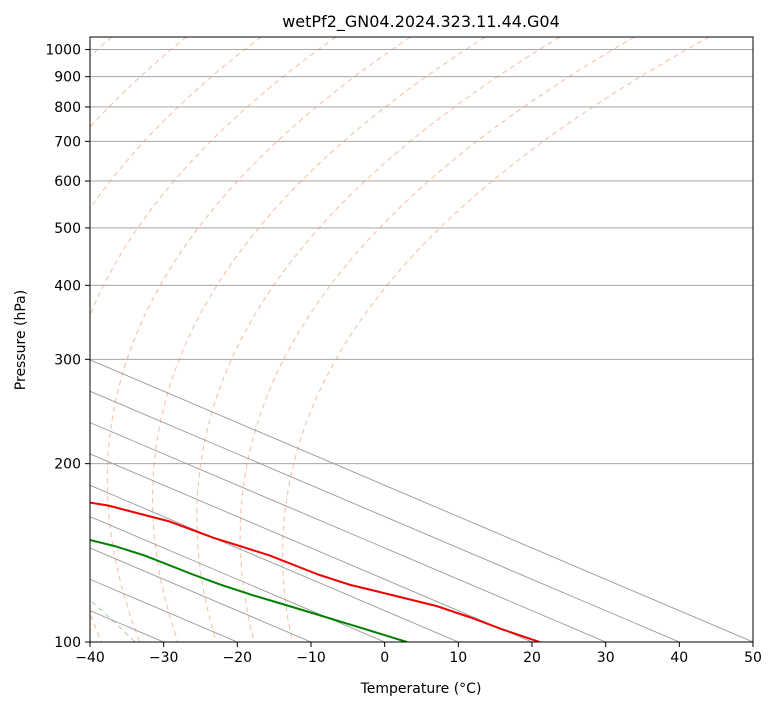 The width and height of the screenshot is (775, 708). I want to click on x-axis-label: Temperature (°C), so click(421, 689).